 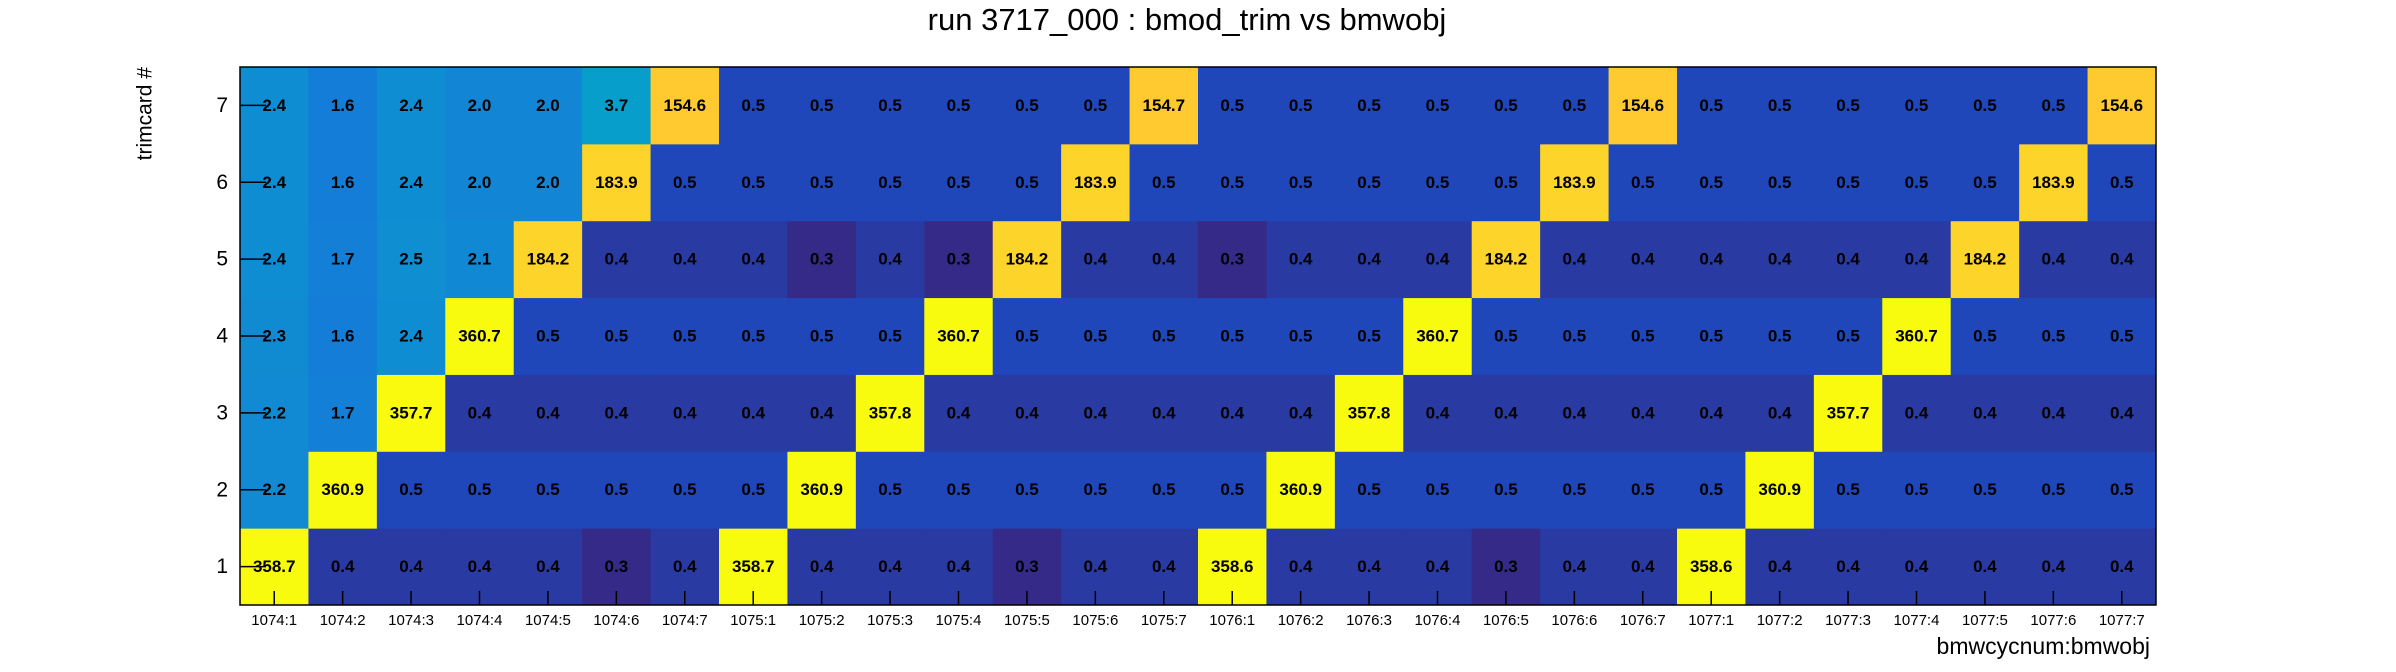 What do you see at coordinates (685, 105) in the screenshot?
I see `cell-label: 154.6` at bounding box center [685, 105].